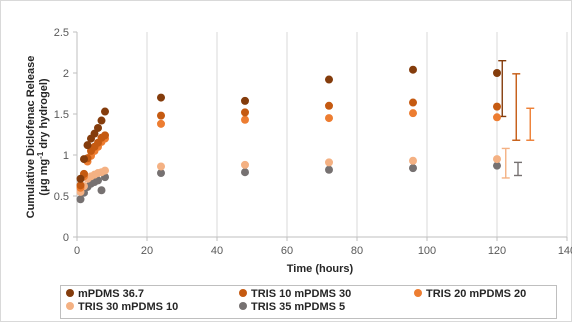  I want to click on legend-label: TRIS 20 mPDMS 20, so click(476, 294).